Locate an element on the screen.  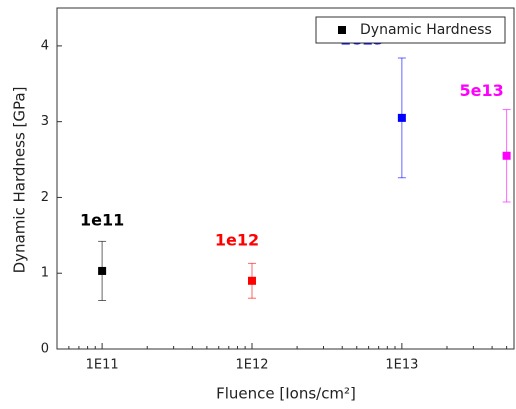
annotation: 5e13 is located at coordinates (481, 90).